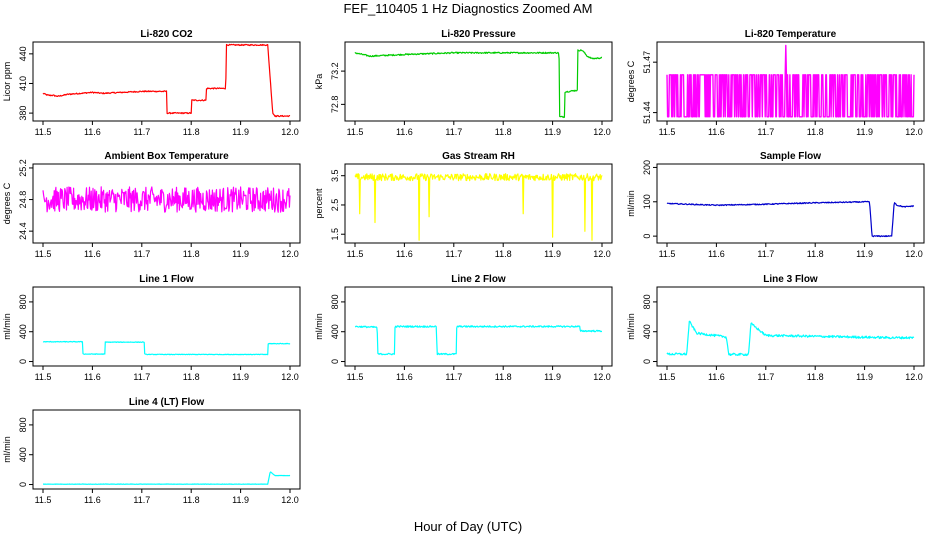 This screenshot has width=936, height=540. What do you see at coordinates (647, 112) in the screenshot?
I see `y-tick-label: 51.44` at bounding box center [647, 112].